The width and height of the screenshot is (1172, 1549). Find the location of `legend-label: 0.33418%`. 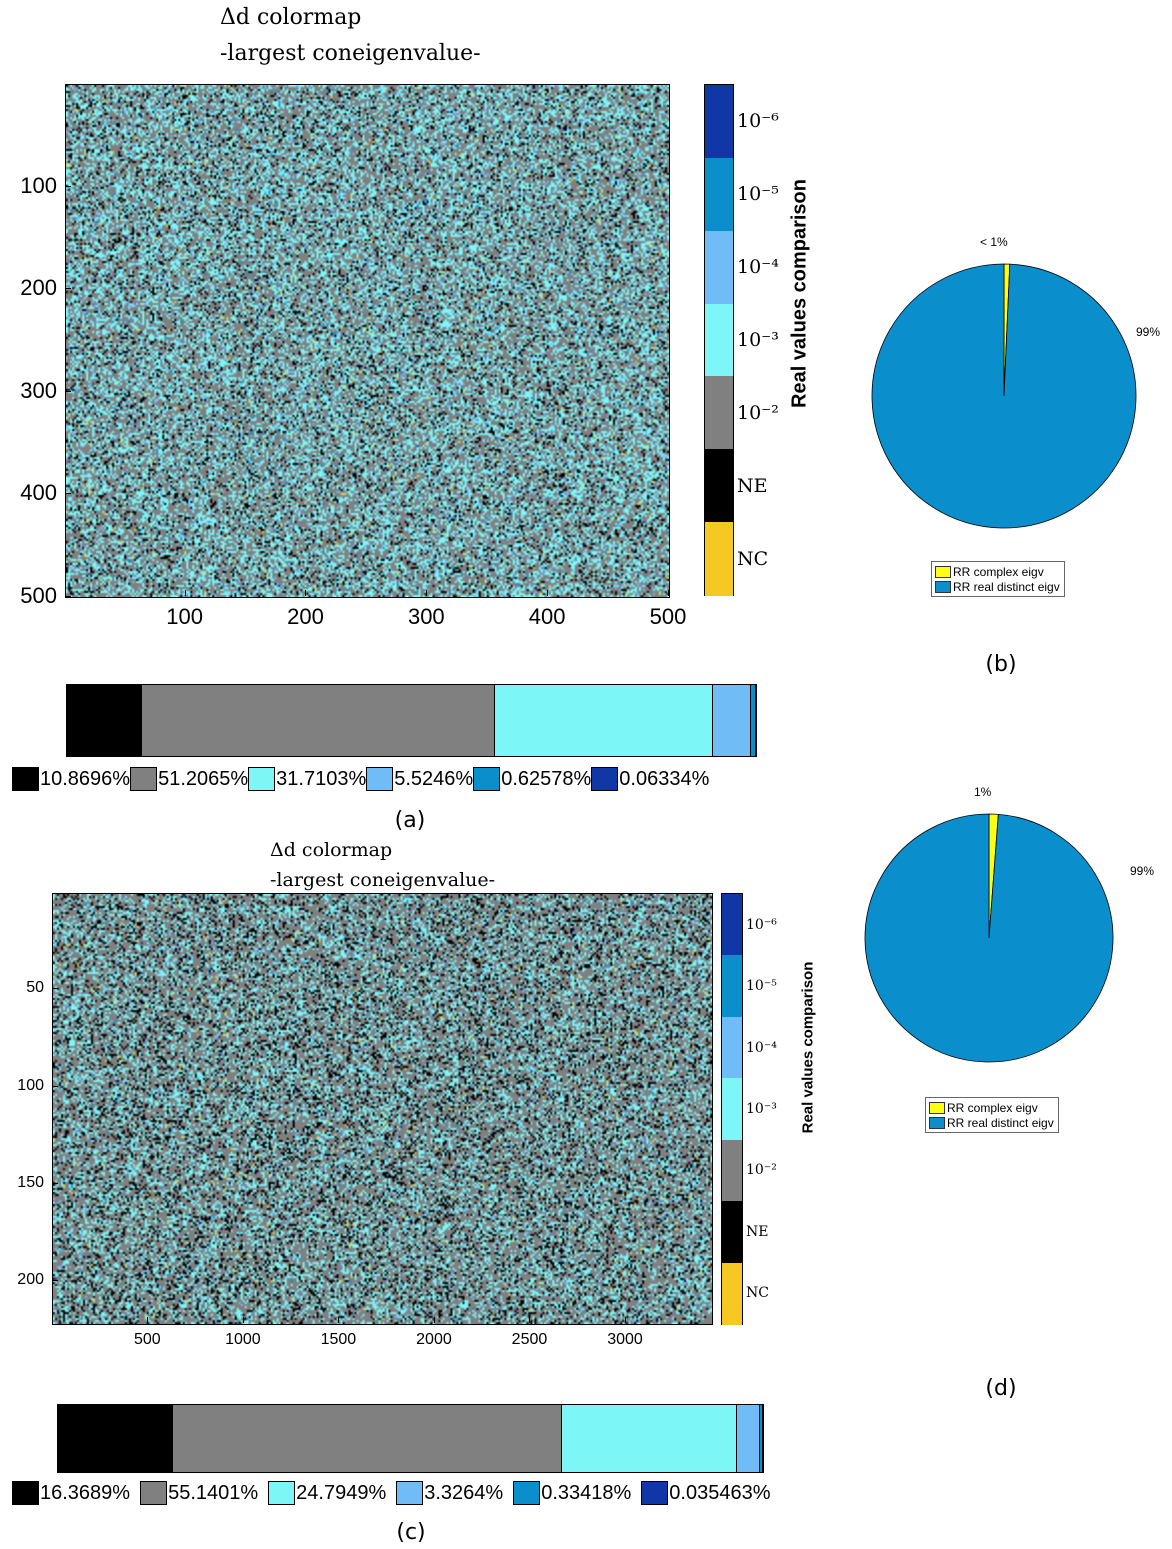

legend-label: 0.33418% is located at coordinates (586, 1492).